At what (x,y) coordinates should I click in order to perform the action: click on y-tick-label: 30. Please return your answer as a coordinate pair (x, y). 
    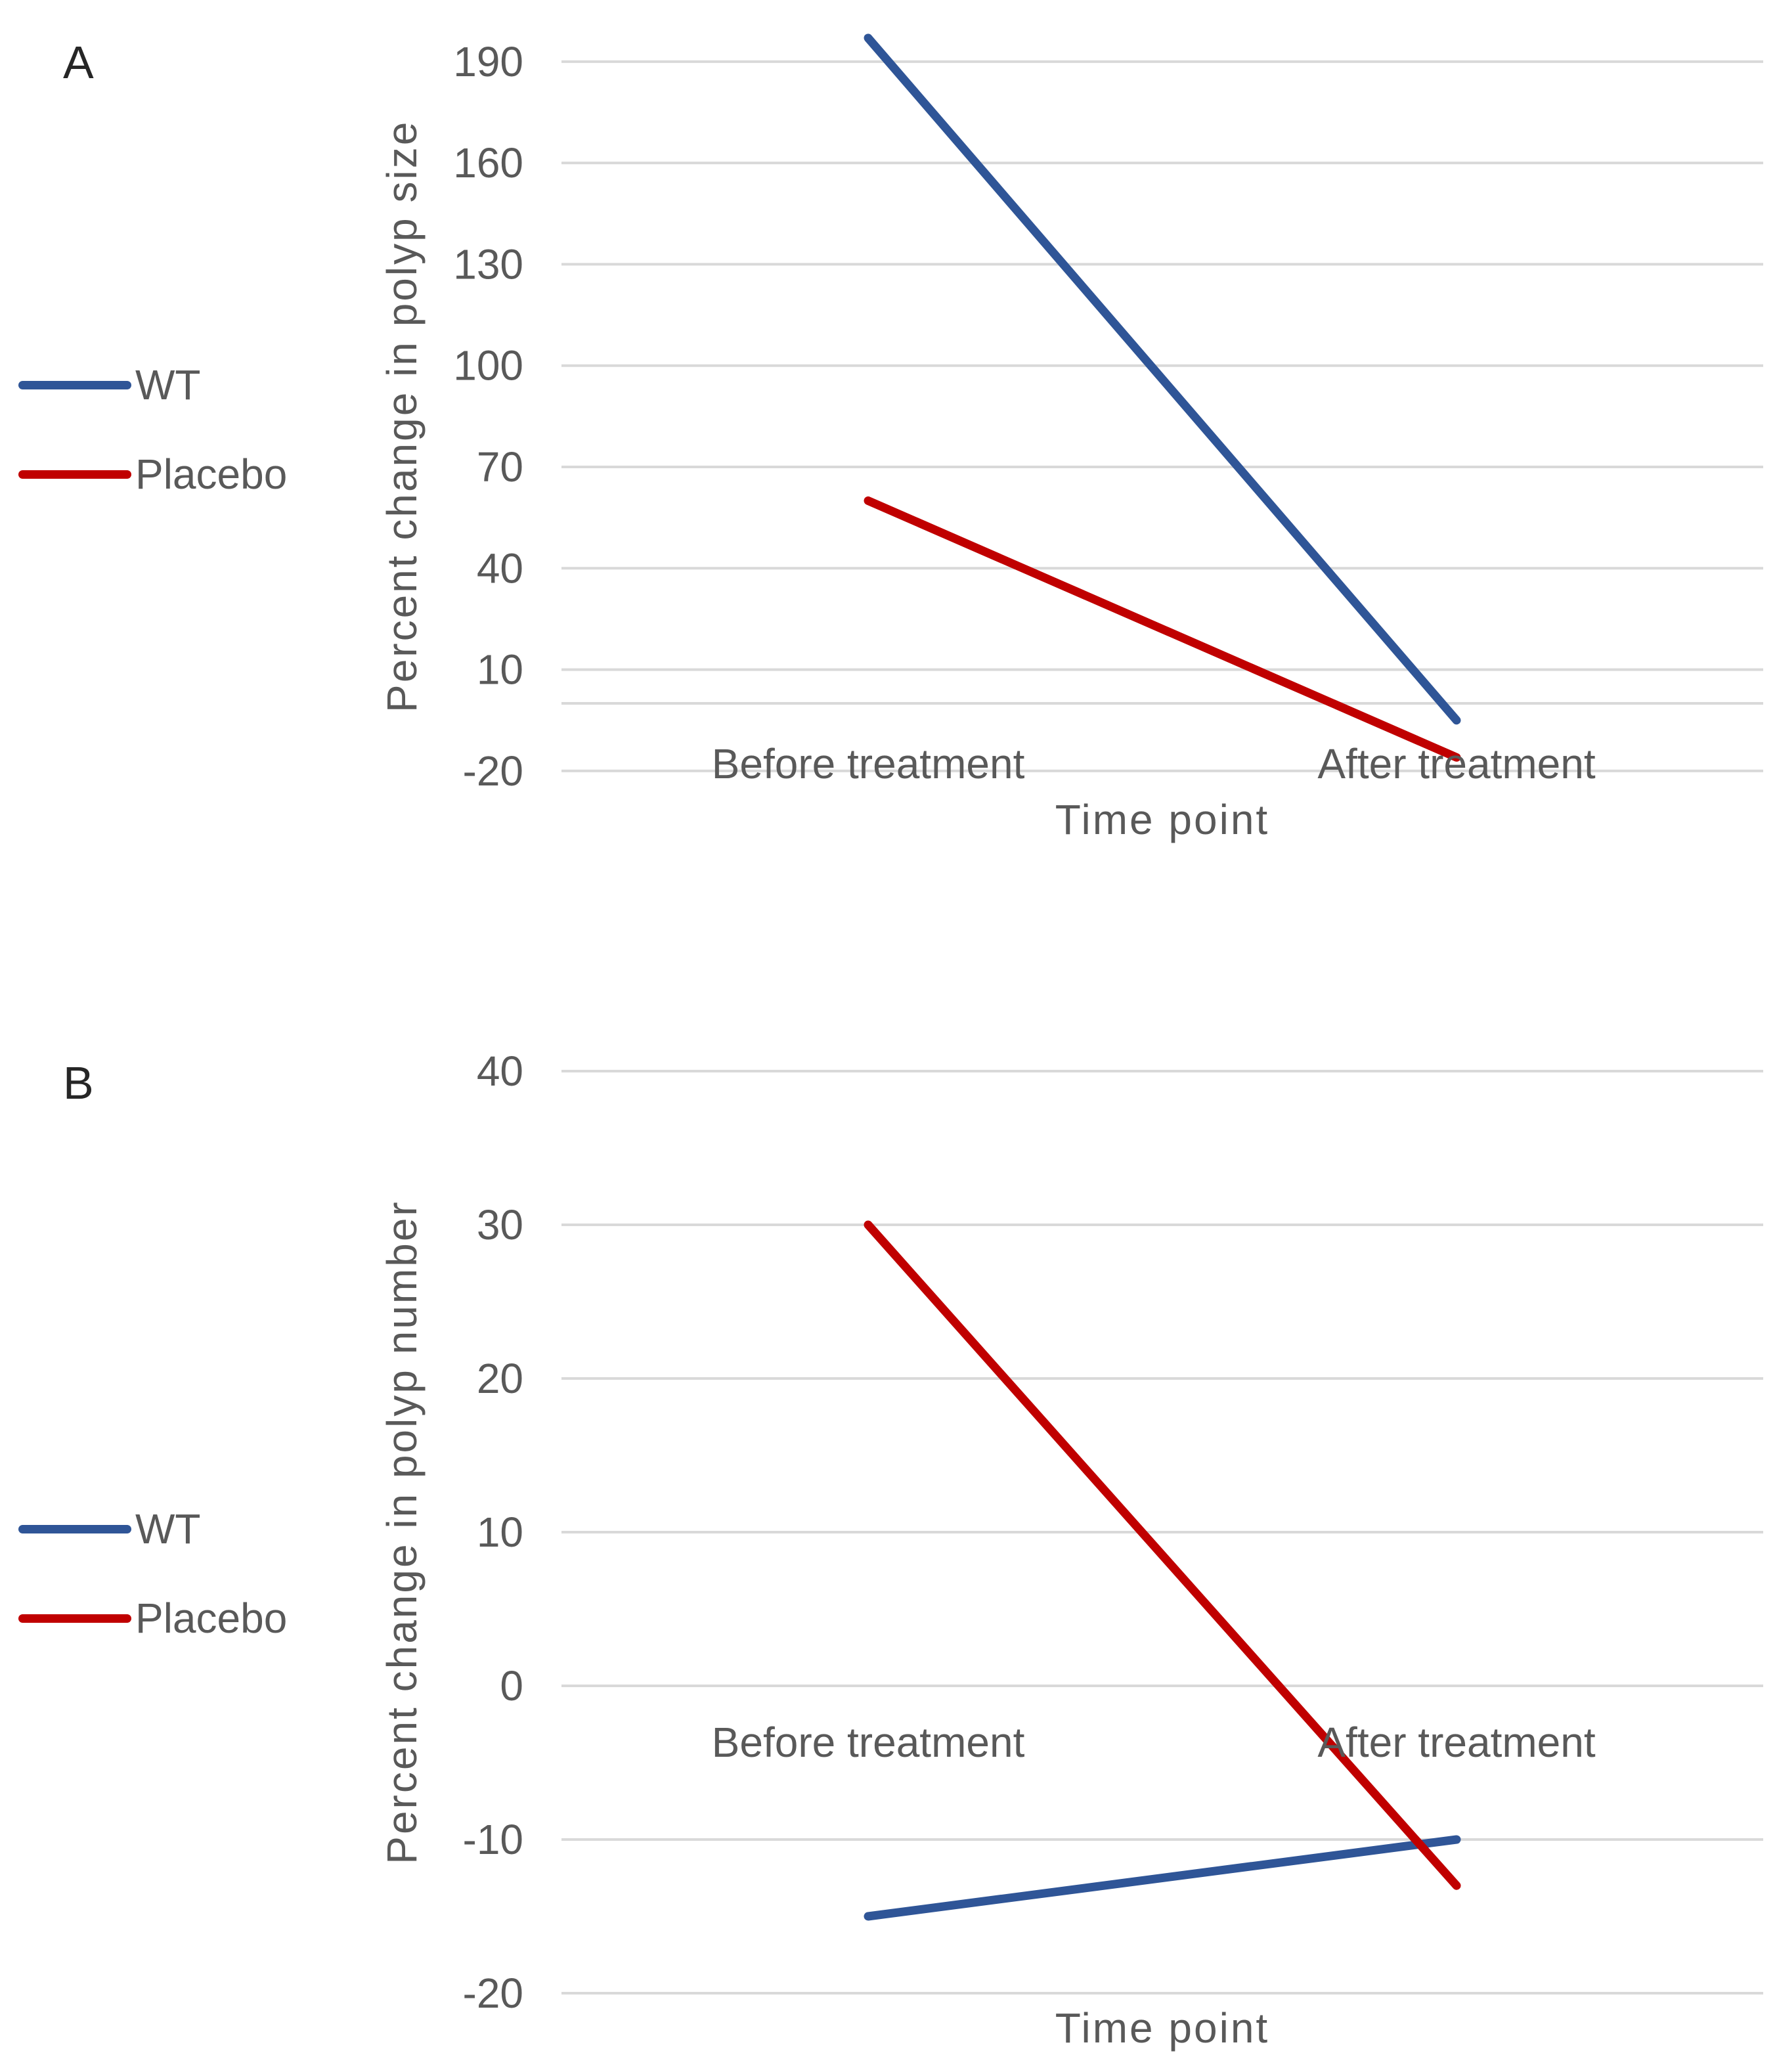
    Looking at the image, I should click on (500, 1225).